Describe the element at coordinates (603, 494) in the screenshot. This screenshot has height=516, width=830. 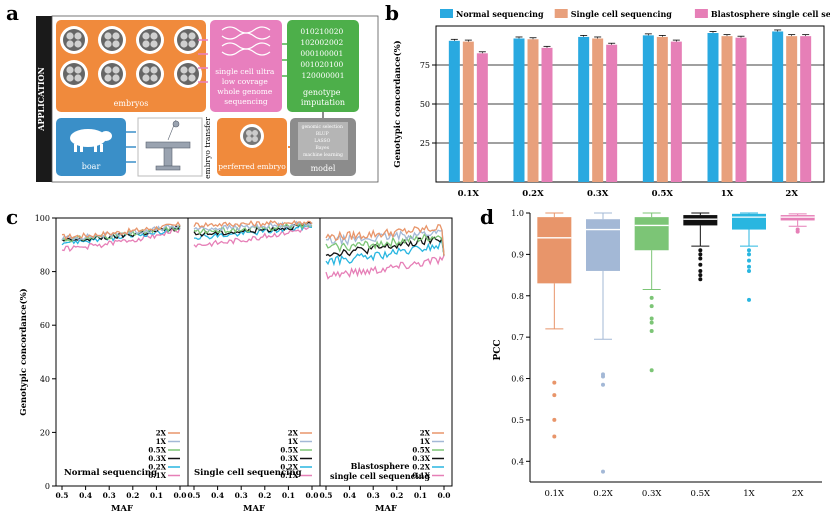
I see `panel-d-xtick-label: 0.2X` at that location.